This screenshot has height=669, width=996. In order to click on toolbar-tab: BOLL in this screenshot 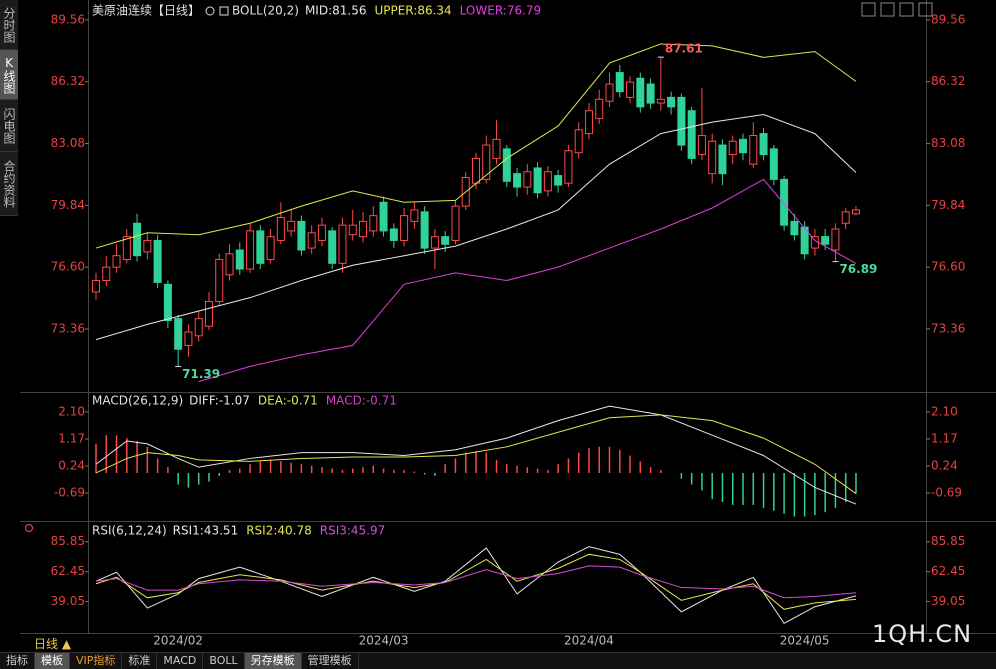, I will do `click(224, 661)`.